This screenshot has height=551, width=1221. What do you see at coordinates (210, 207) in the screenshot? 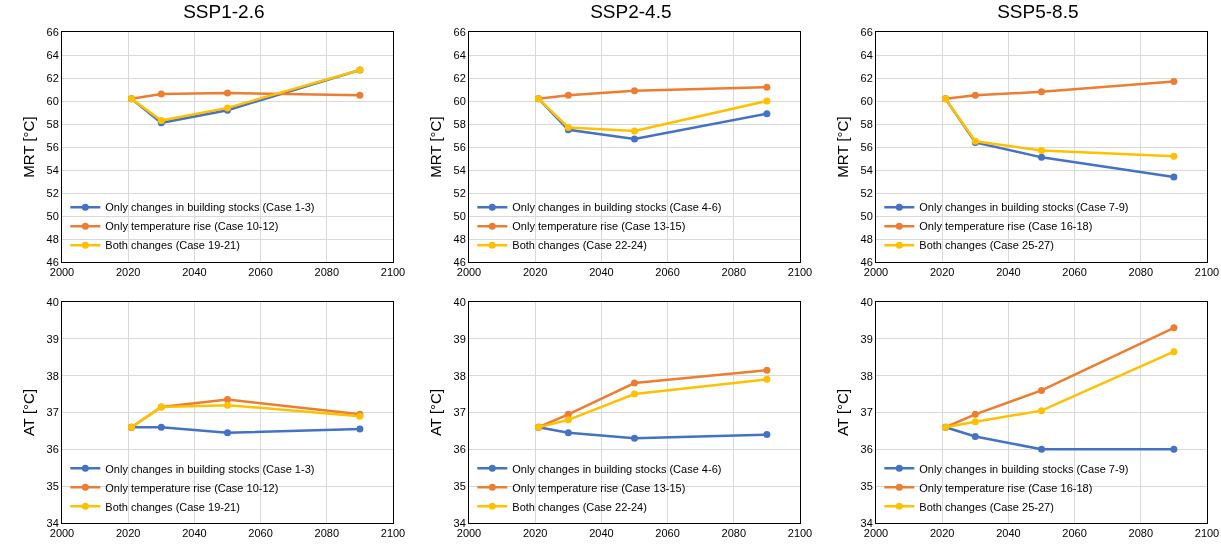
I see `legend-label: Only changes in building stocks (Case 1-3)` at bounding box center [210, 207].